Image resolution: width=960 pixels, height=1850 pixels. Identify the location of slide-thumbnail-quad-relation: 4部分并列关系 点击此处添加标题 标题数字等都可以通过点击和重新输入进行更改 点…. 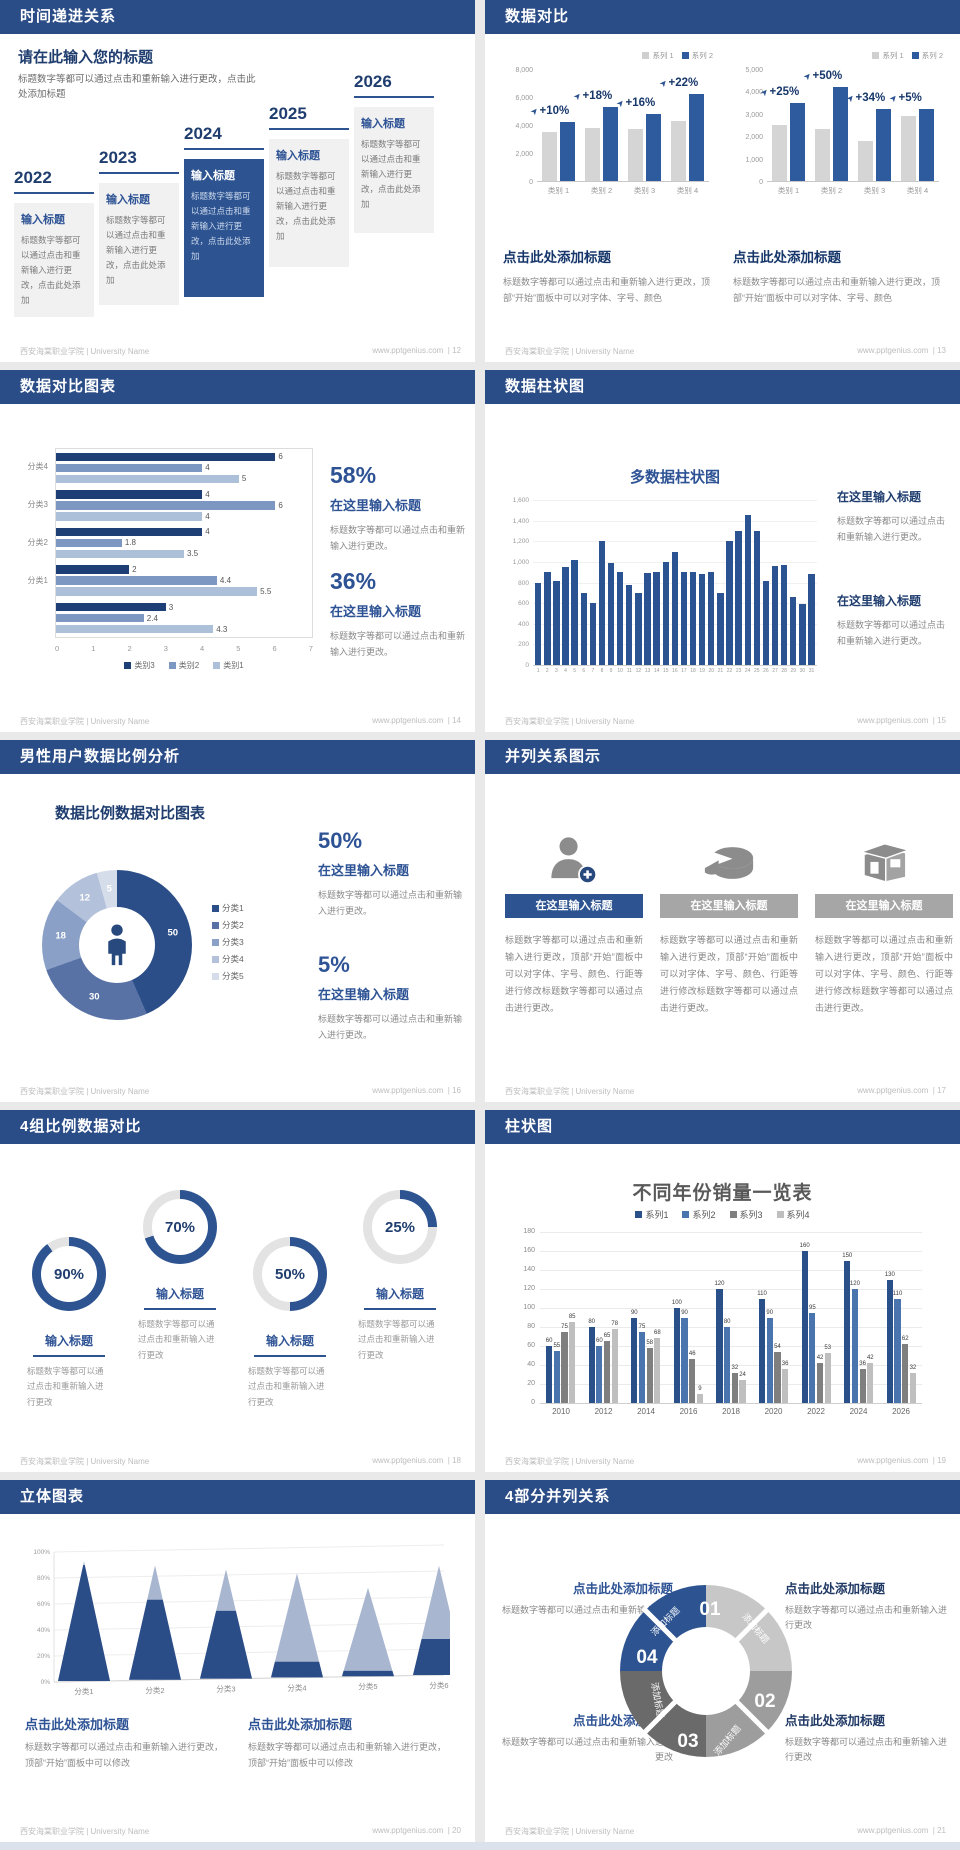
(722, 1661).